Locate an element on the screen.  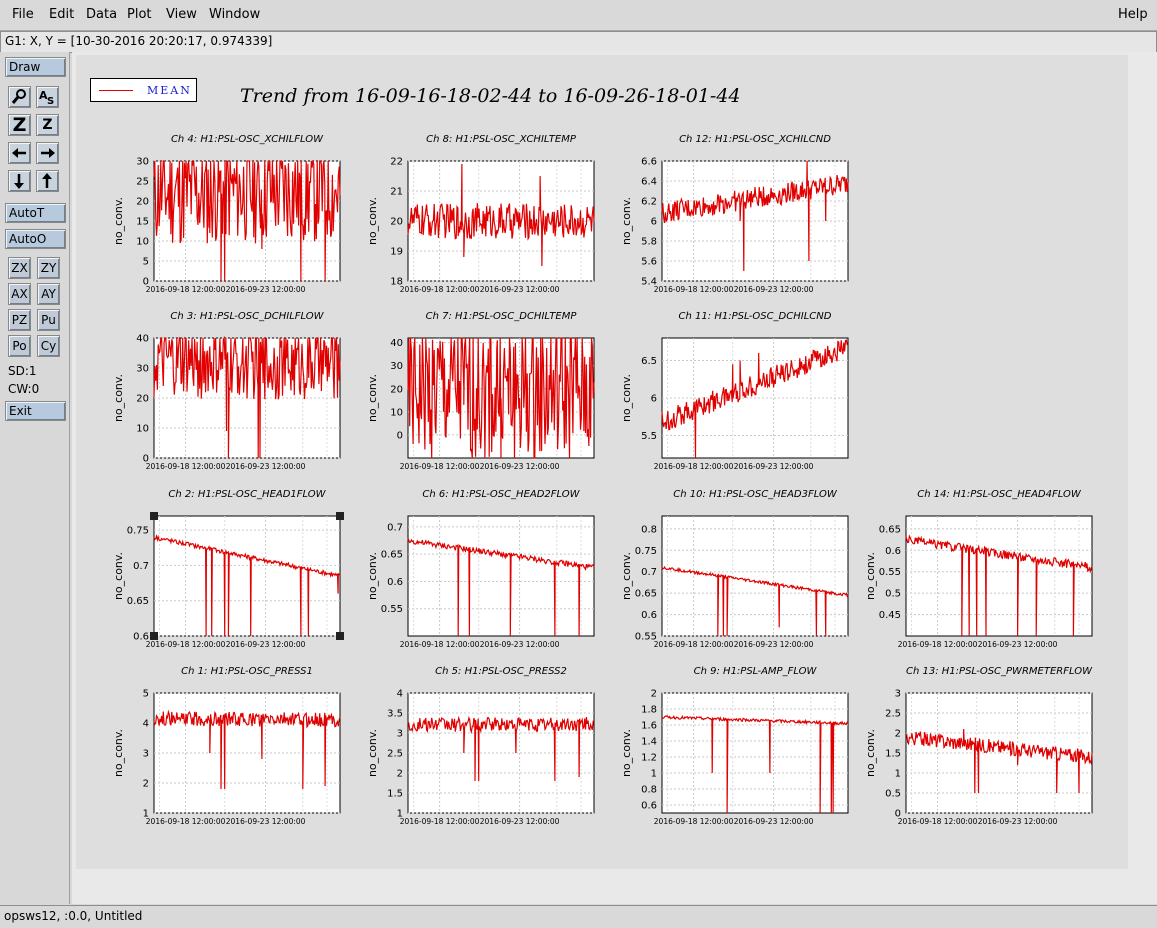
arrow-left-icon is located at coordinates (19, 153).